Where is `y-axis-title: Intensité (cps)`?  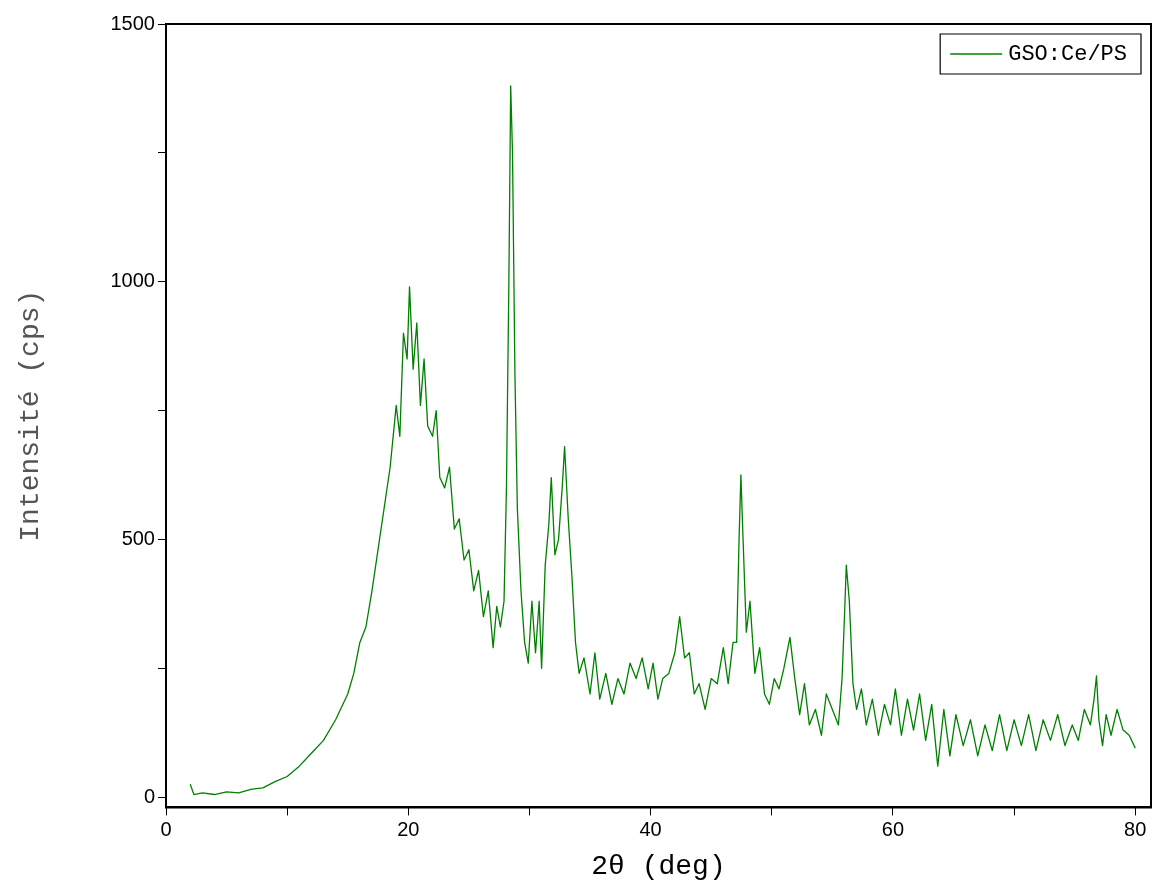
y-axis-title: Intensité (cps) is located at coordinates (31, 415).